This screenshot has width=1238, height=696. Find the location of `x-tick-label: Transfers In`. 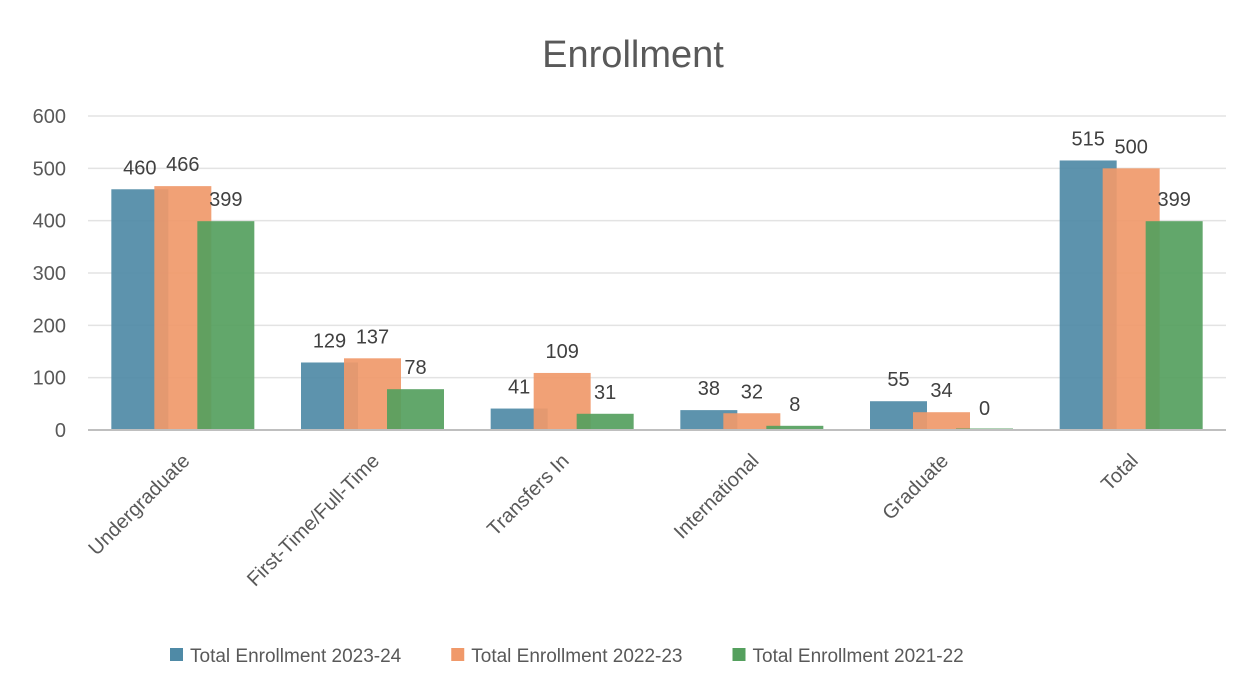

x-tick-label: Transfers In is located at coordinates (528, 495).